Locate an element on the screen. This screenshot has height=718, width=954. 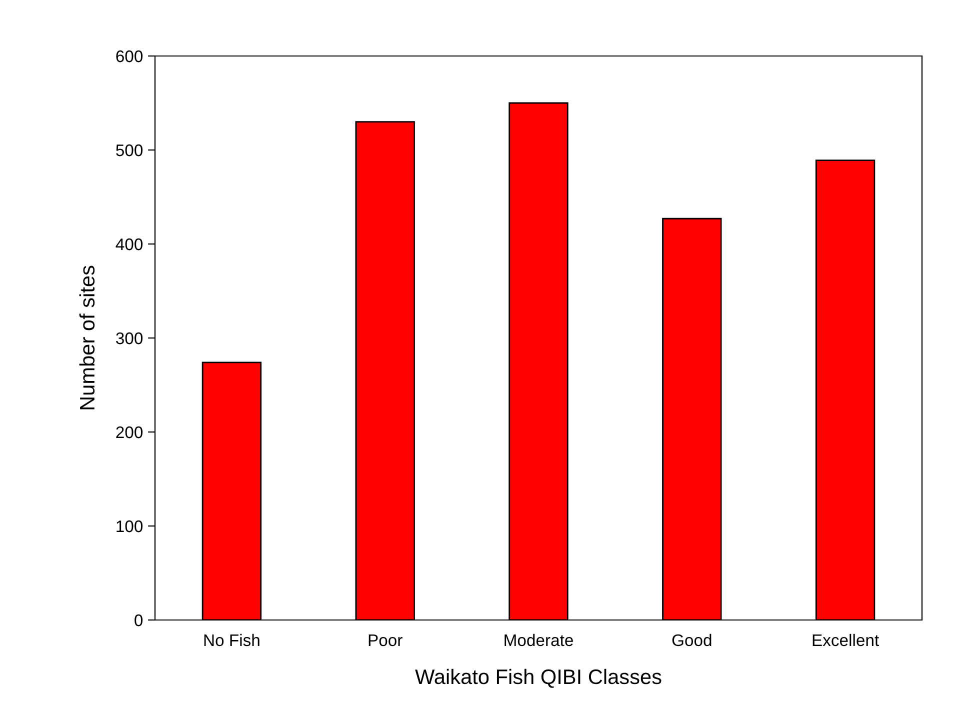
x-tick-label: Excellent is located at coordinates (845, 640).